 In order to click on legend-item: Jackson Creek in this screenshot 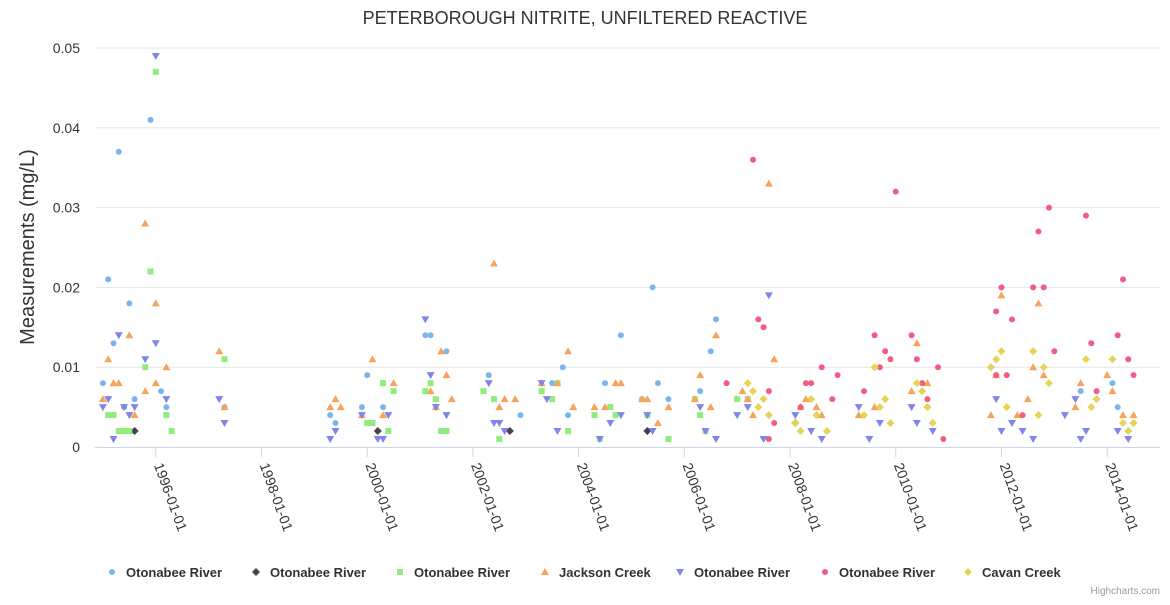, I will do `click(596, 572)`.